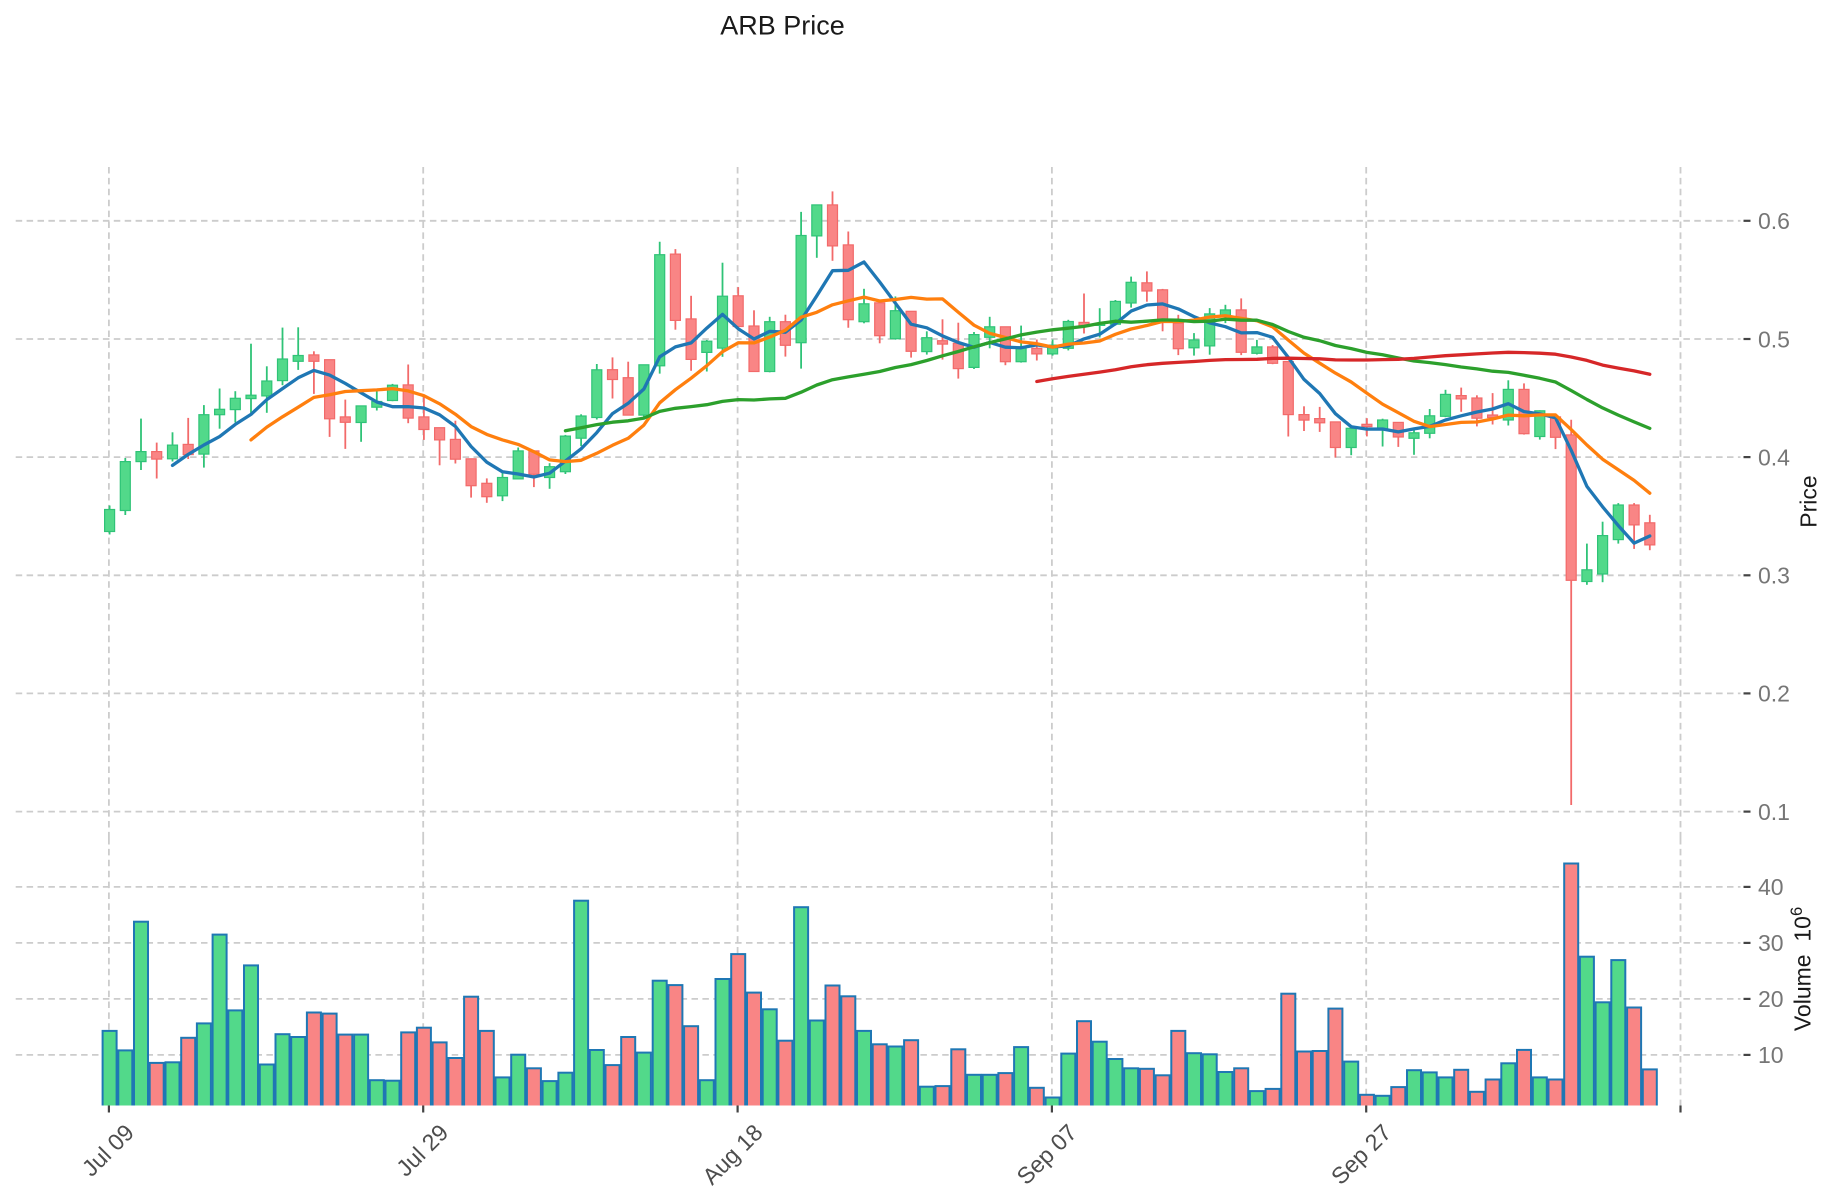 The image size is (1834, 1202). Describe the element at coordinates (1774, 339) in the screenshot. I see `svg-text: 0.5` at that location.